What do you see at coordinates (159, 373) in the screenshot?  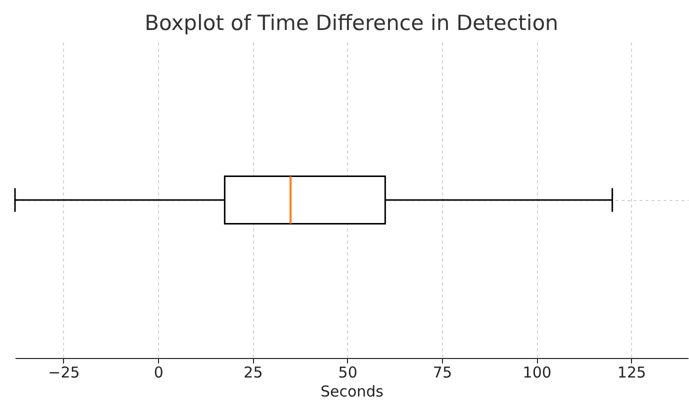 I see `x-tick-label: 0` at bounding box center [159, 373].